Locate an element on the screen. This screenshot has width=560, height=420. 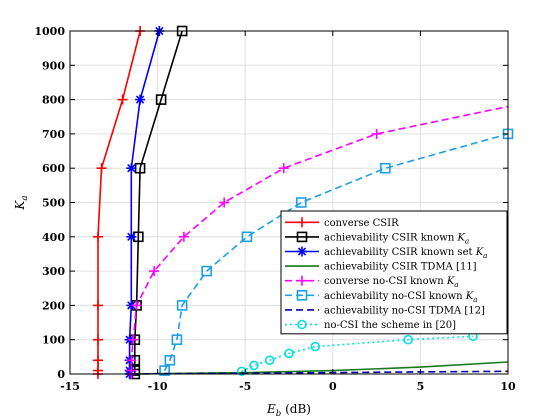
x-tick-label: 5 is located at coordinates (421, 386).